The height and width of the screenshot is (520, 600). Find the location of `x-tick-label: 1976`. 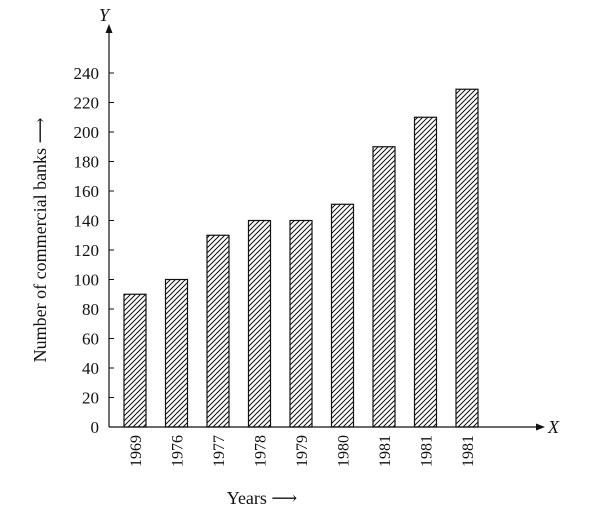

x-tick-label: 1976 is located at coordinates (178, 451).